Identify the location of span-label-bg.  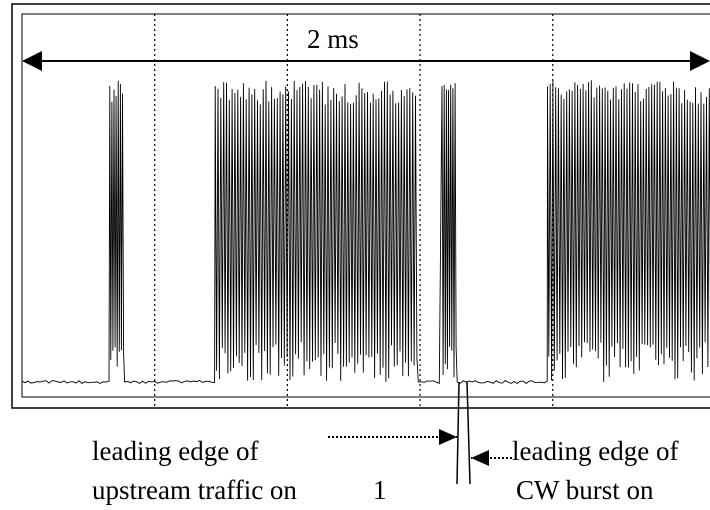
(338, 40).